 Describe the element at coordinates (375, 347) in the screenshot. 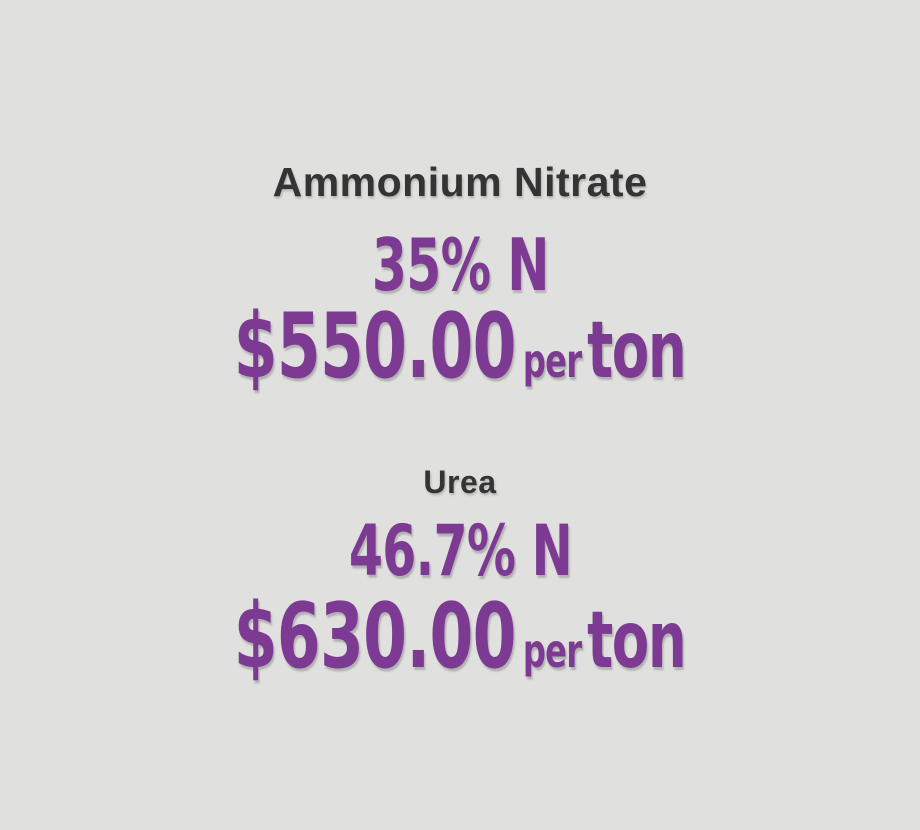

I see `price-value: $550.00` at that location.